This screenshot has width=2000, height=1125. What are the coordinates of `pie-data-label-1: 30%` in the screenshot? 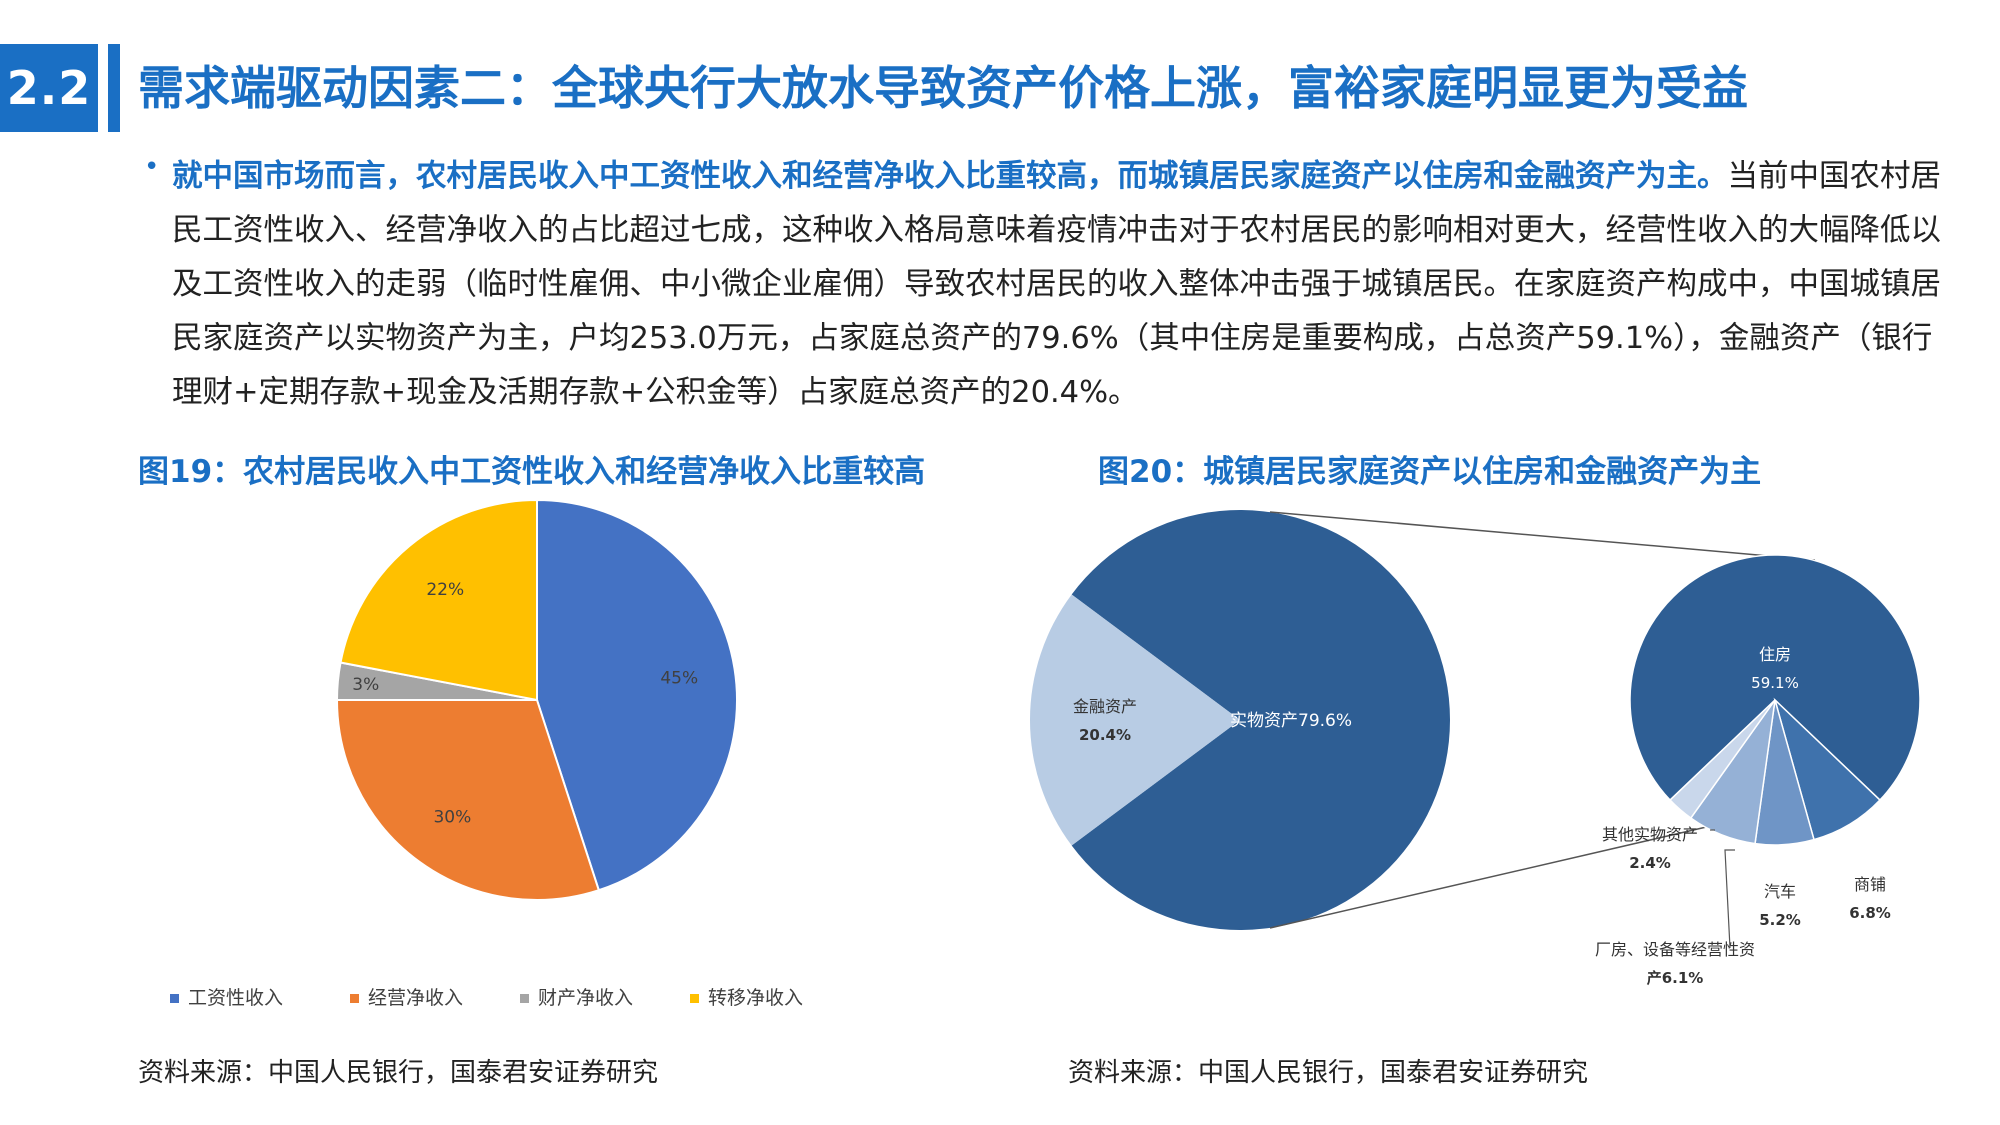 It's located at (452, 817).